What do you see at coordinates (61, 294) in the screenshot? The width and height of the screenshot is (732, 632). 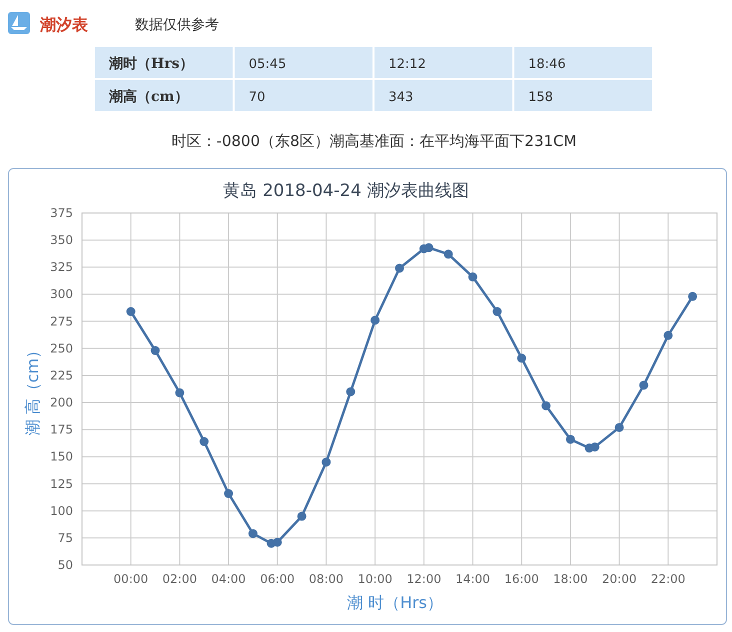 I see `y-tick-label: 300` at bounding box center [61, 294].